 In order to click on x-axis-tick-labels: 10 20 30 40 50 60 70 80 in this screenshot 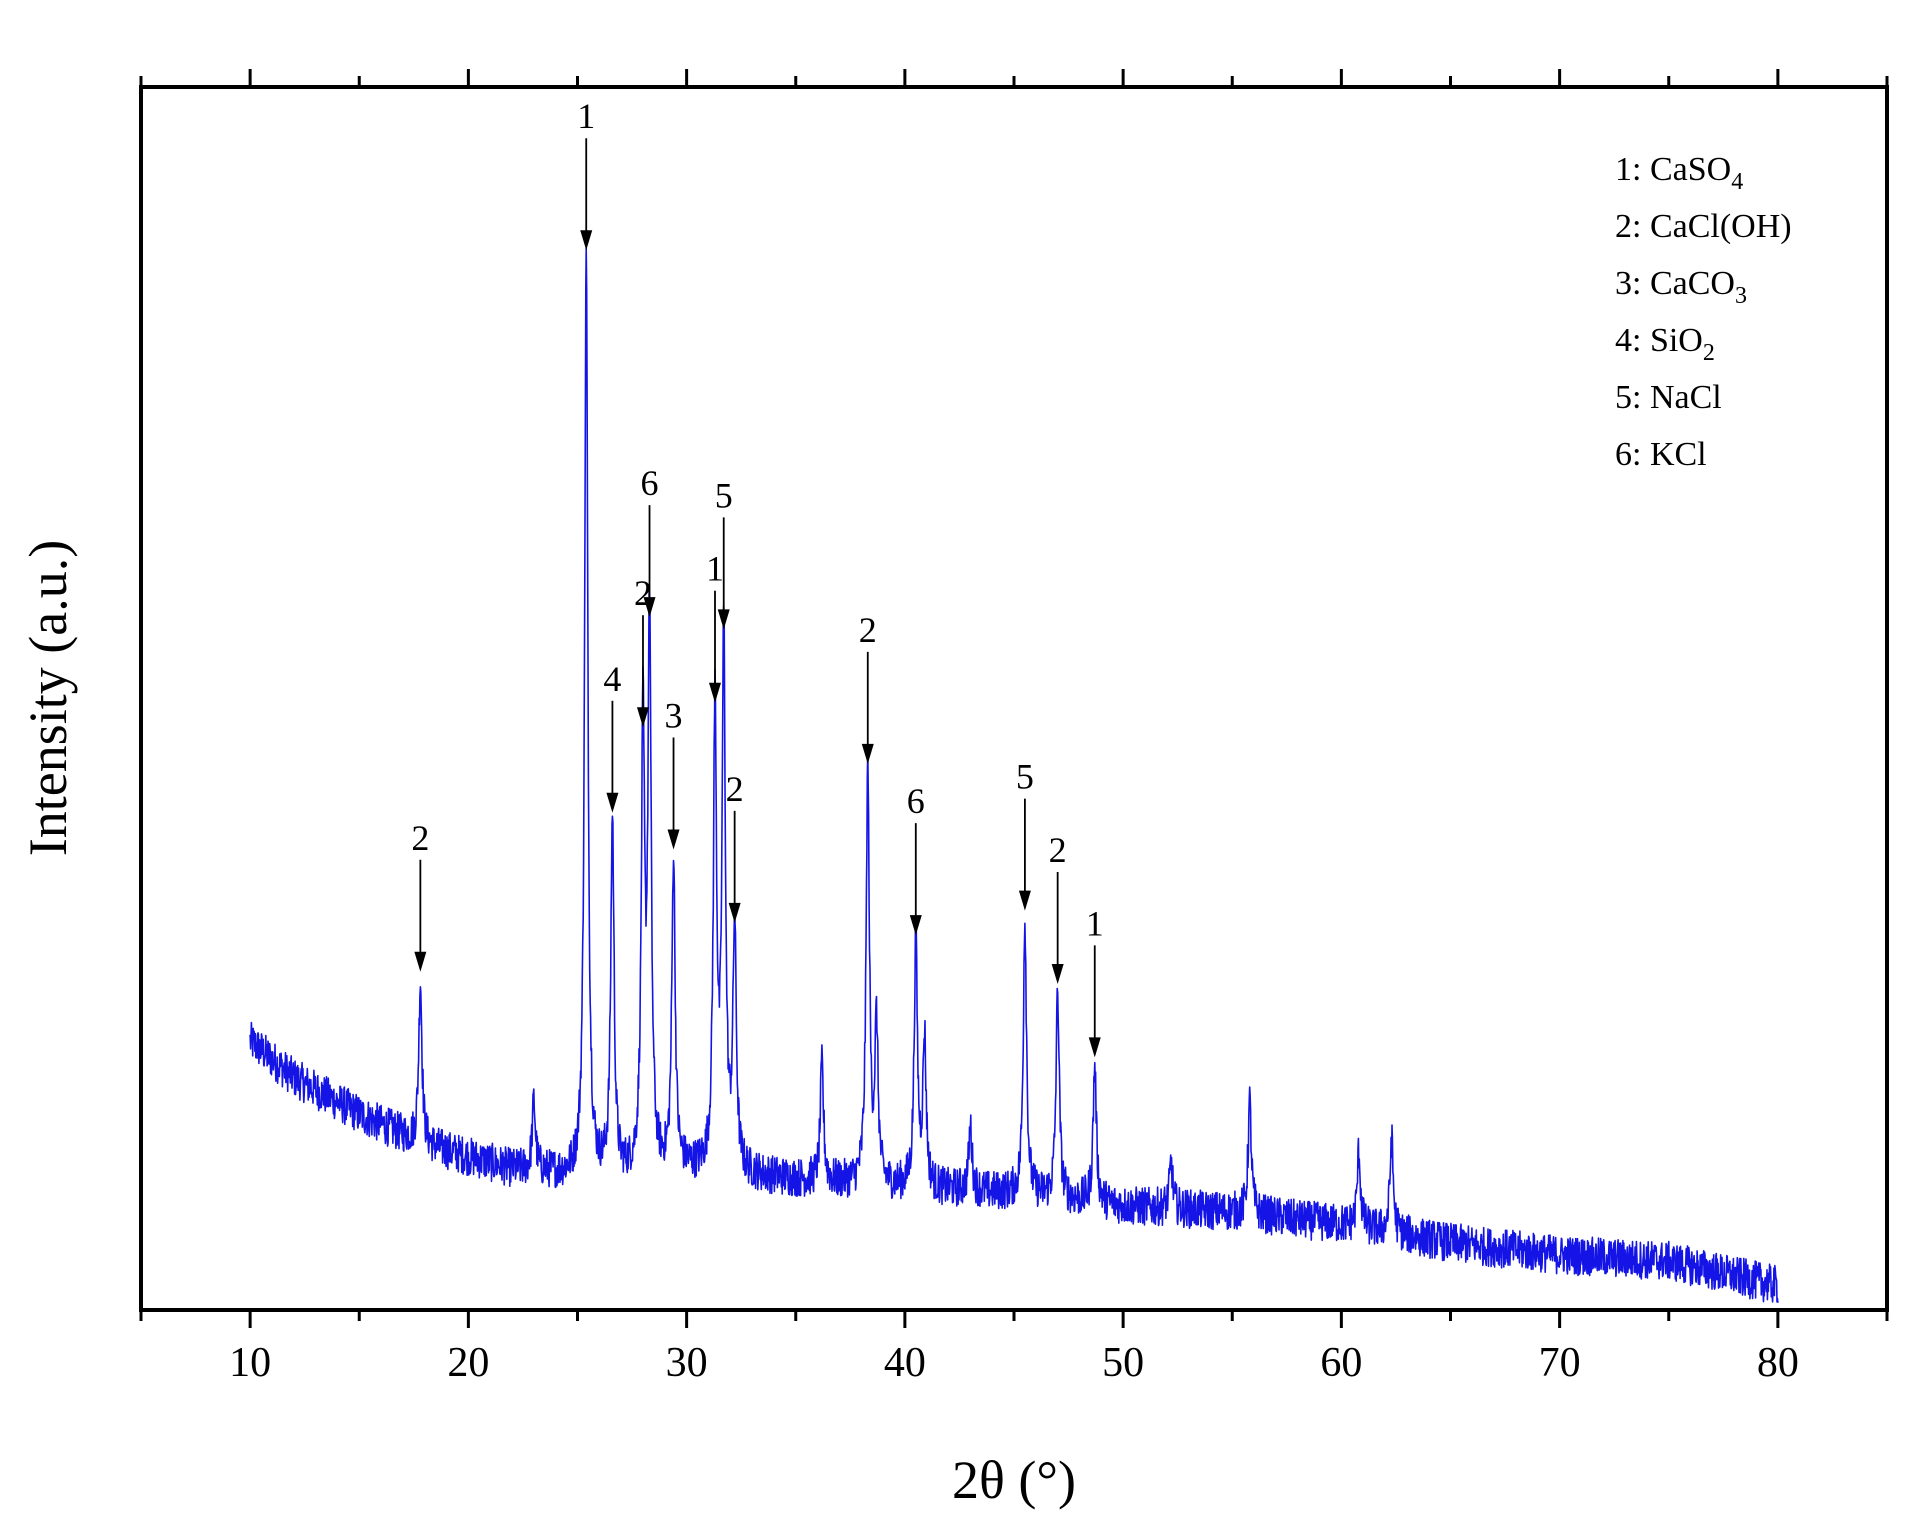, I will do `click(1014, 1363)`.